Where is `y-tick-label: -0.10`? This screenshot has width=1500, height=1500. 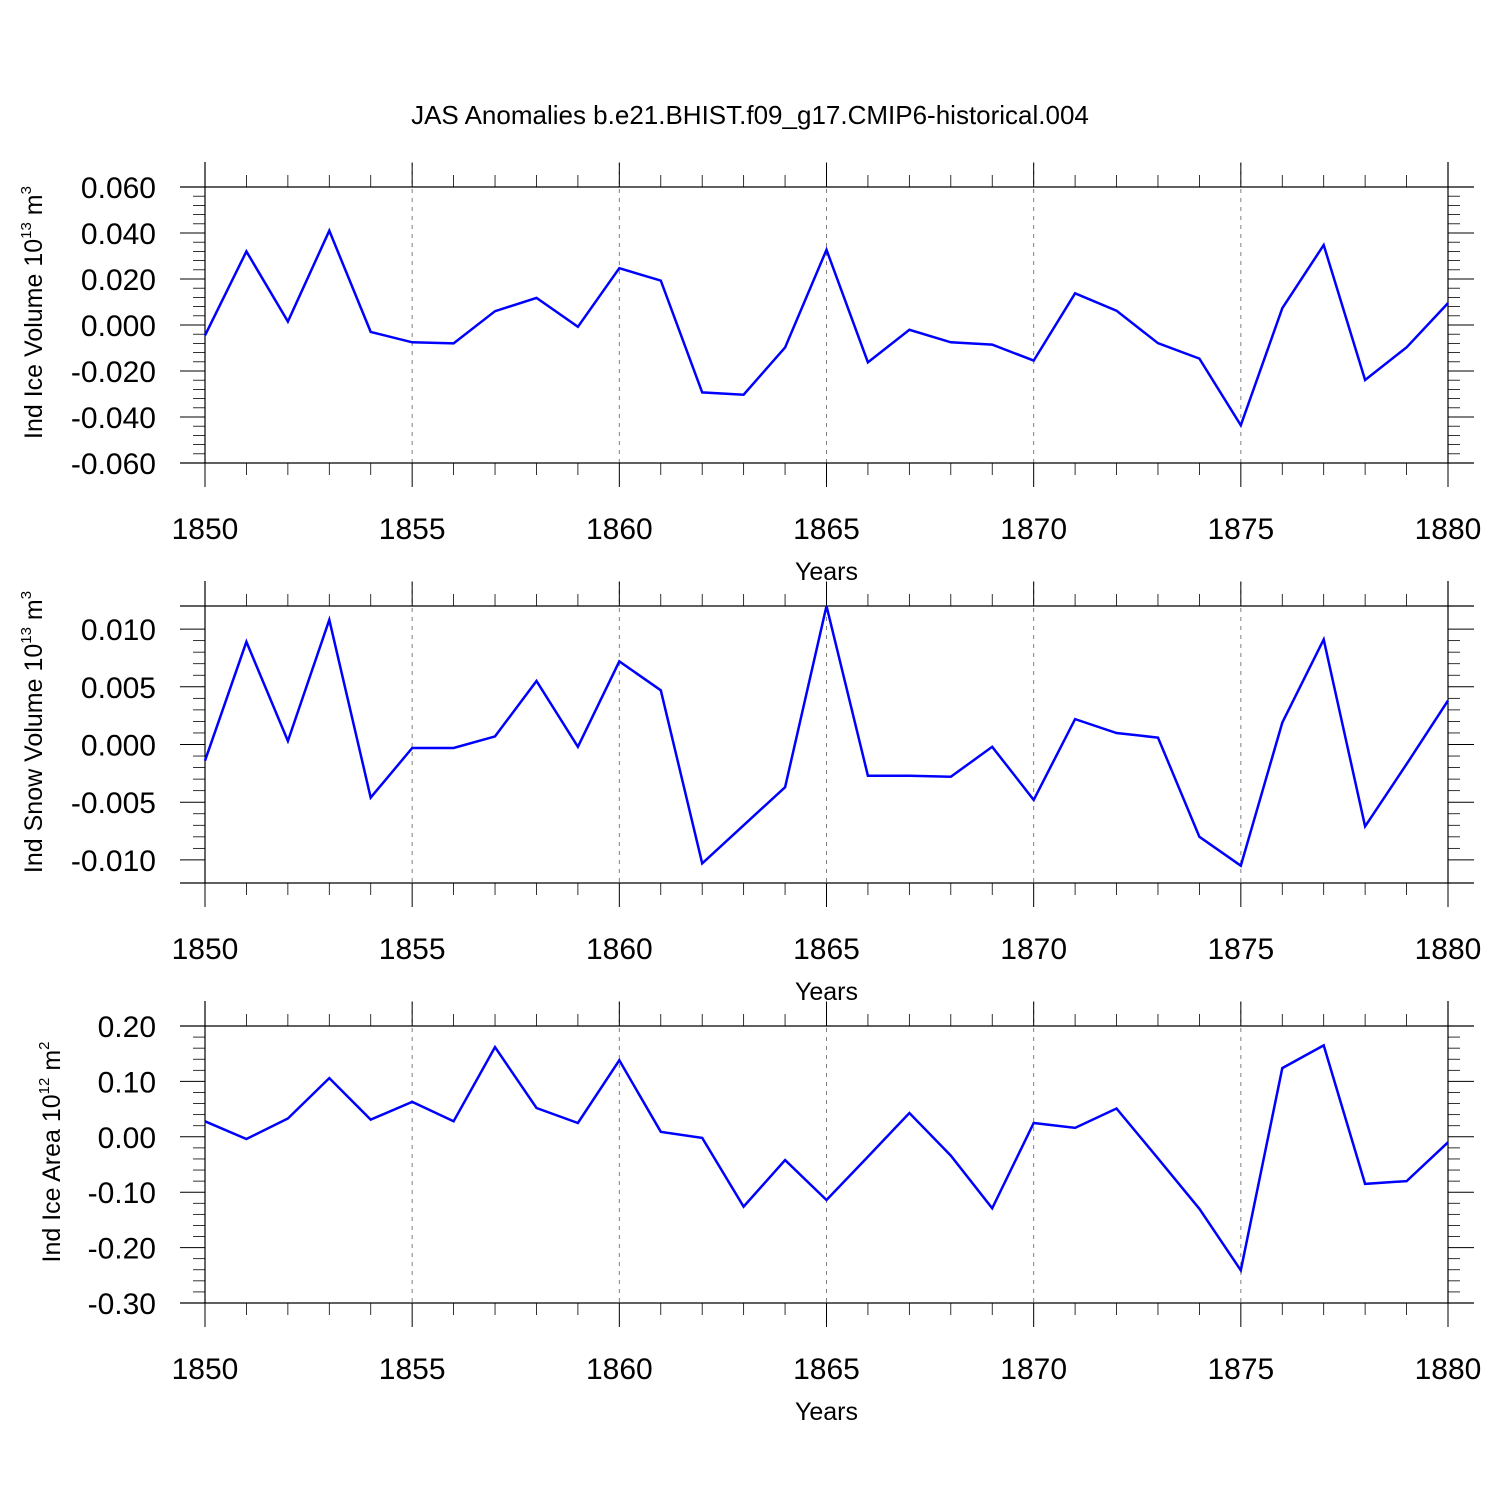
y-tick-label: -0.10 is located at coordinates (122, 1193).